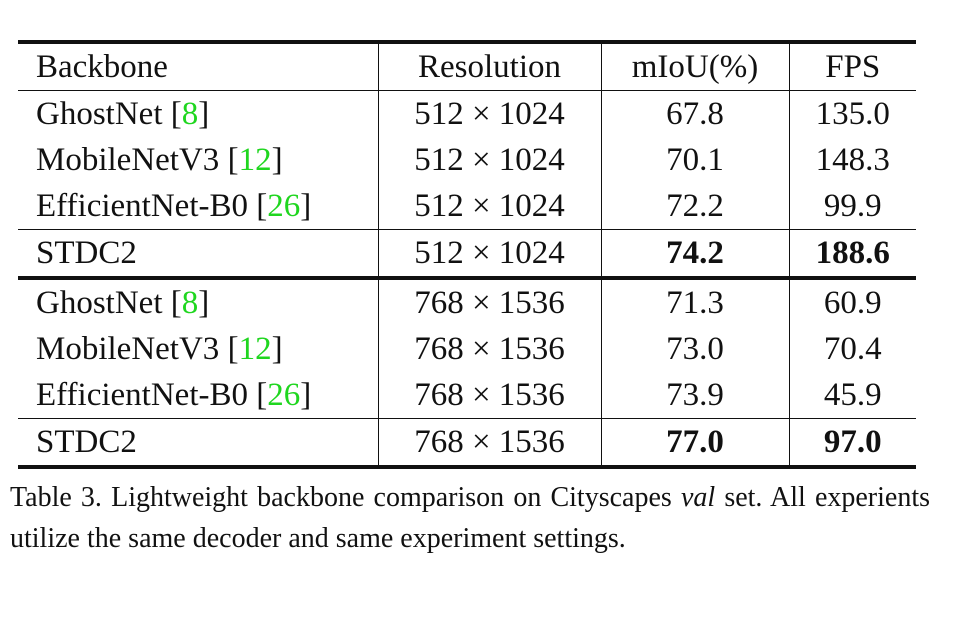 The height and width of the screenshot is (618, 956). I want to click on cell-fps: 45.9, so click(852, 395).